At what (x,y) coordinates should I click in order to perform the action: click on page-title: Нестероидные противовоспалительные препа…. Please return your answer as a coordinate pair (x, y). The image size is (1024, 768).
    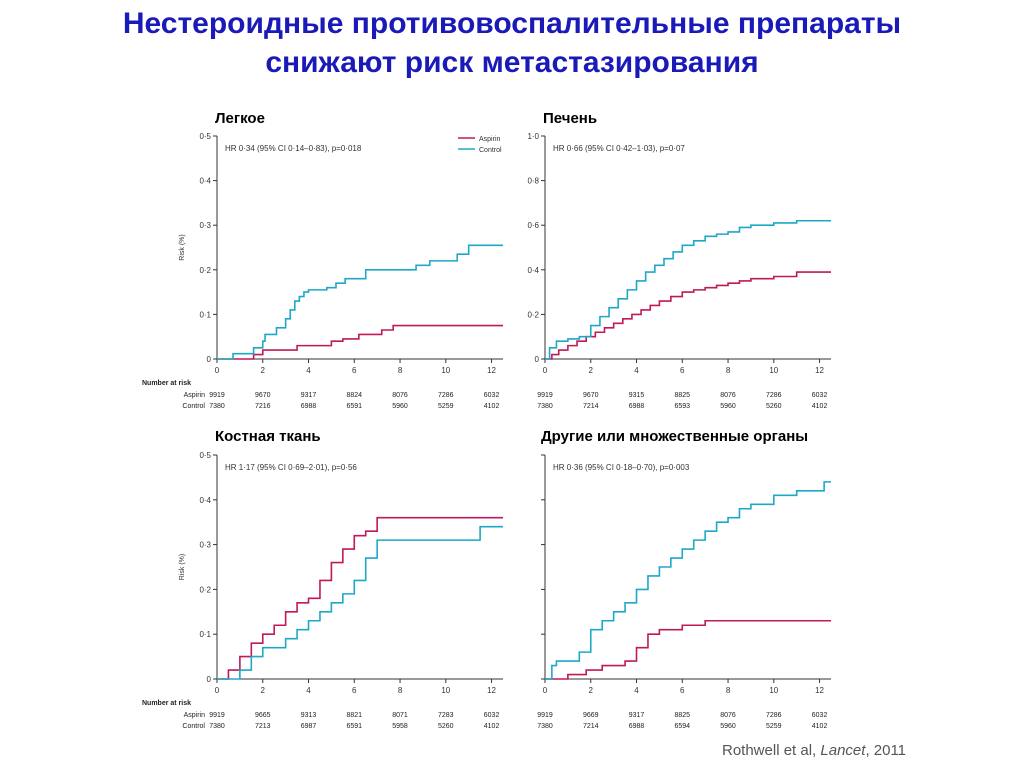
    Looking at the image, I should click on (512, 43).